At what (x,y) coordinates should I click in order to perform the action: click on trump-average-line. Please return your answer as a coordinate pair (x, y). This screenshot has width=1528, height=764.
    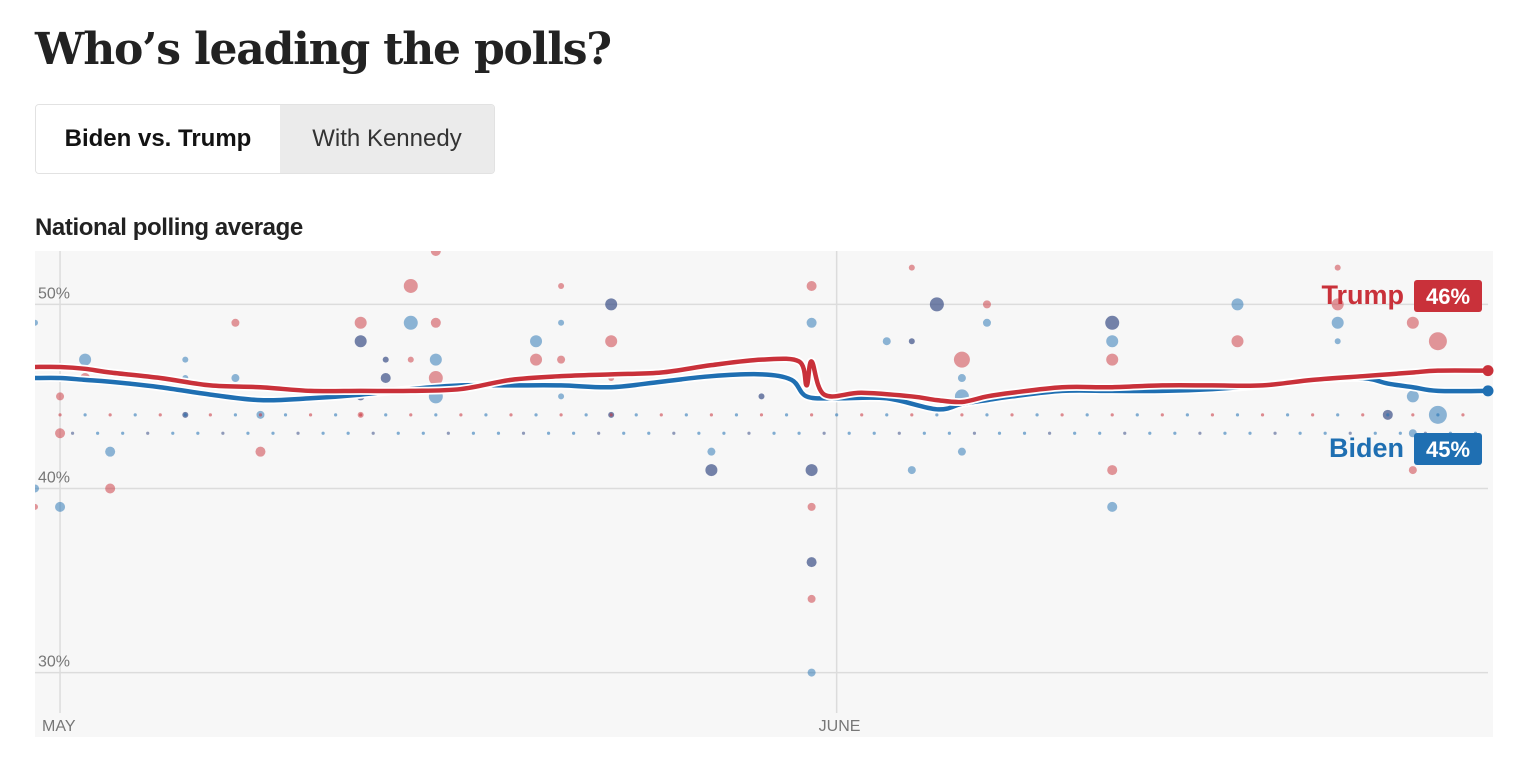
    Looking at the image, I should click on (762, 380).